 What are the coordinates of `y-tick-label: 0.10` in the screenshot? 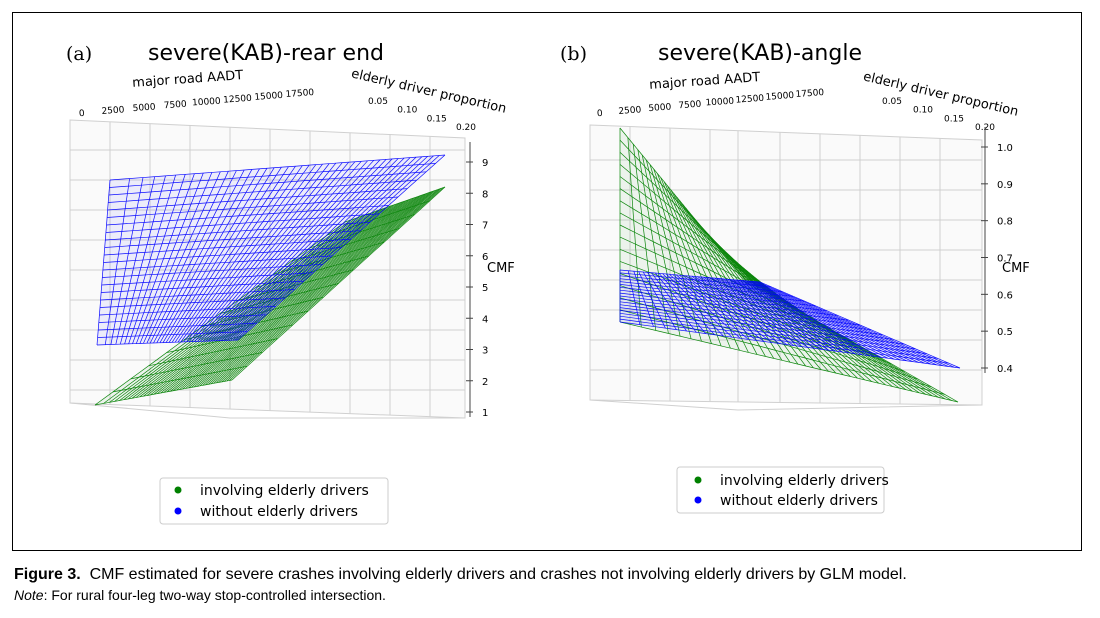 It's located at (407, 111).